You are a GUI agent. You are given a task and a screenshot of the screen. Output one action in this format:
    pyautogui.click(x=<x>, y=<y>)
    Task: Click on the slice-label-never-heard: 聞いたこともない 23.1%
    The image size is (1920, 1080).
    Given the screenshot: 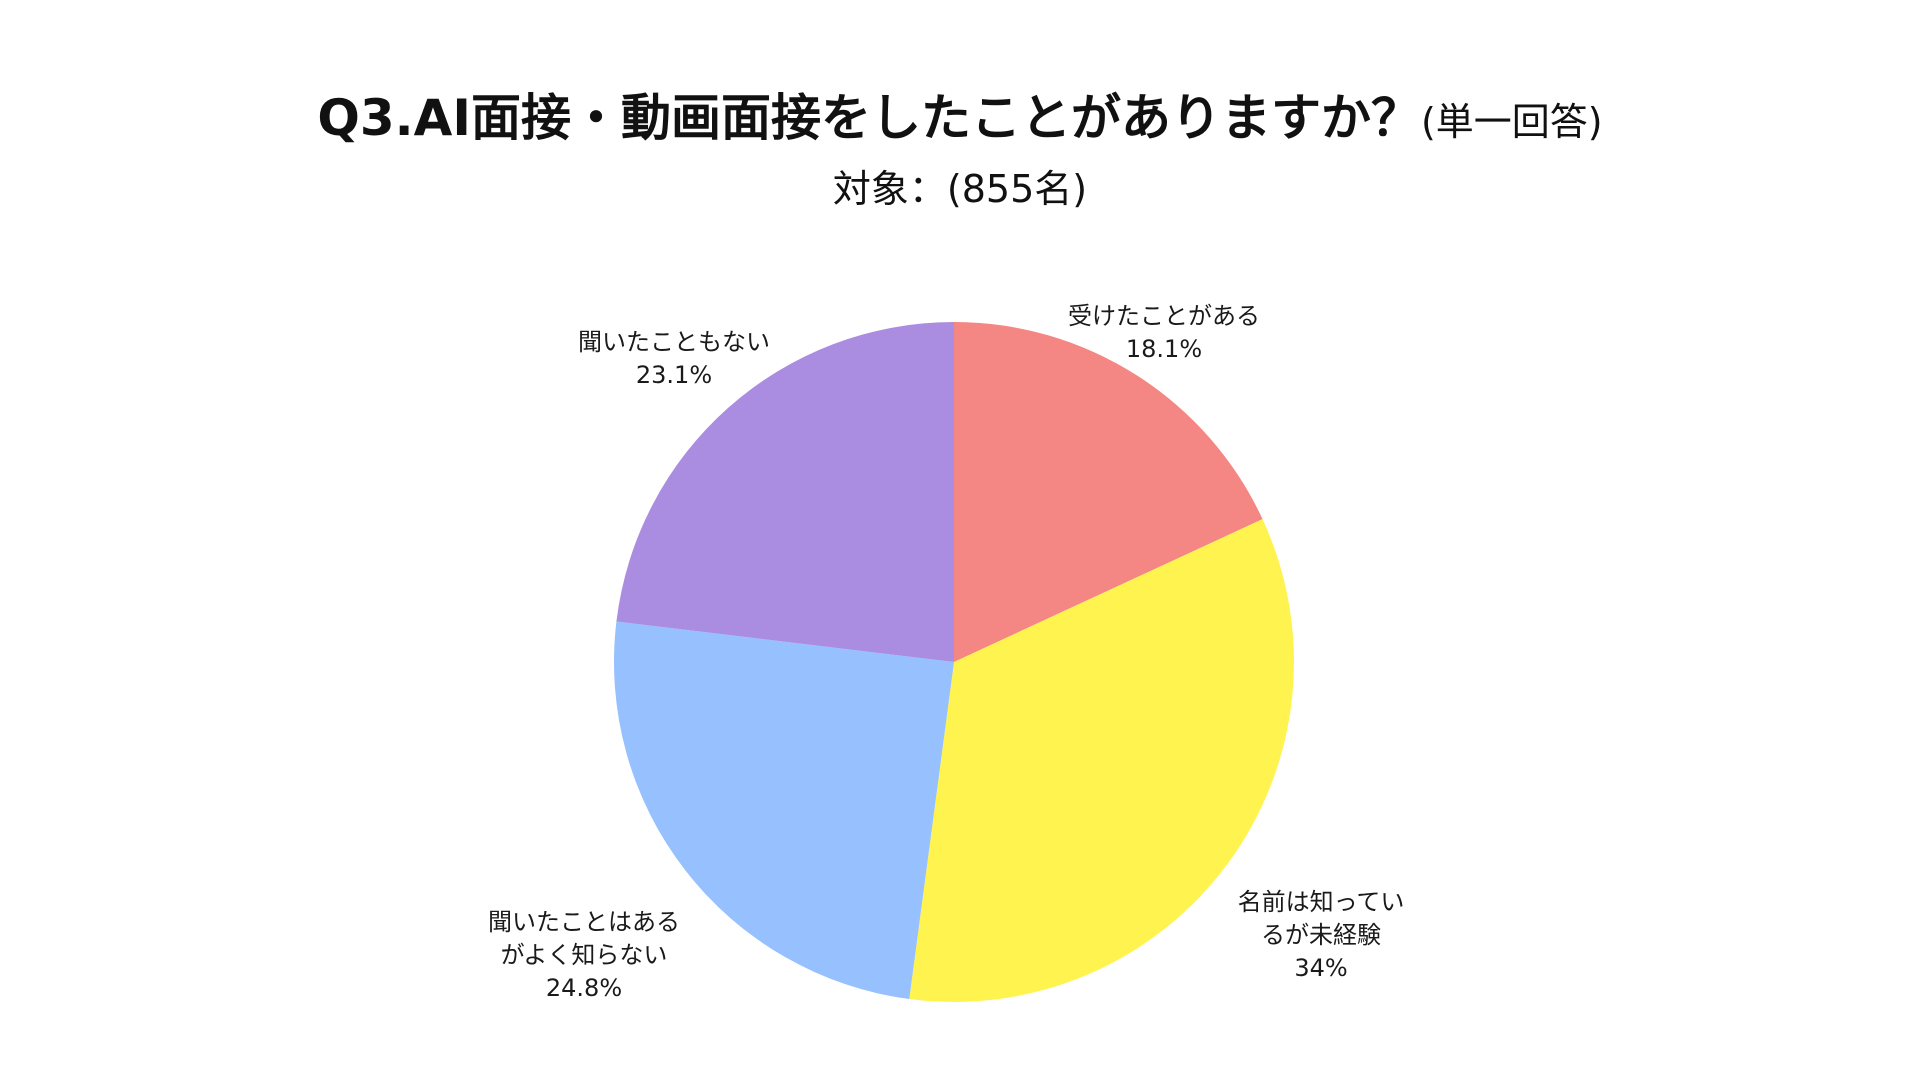 What is the action you would take?
    pyautogui.click(x=674, y=359)
    